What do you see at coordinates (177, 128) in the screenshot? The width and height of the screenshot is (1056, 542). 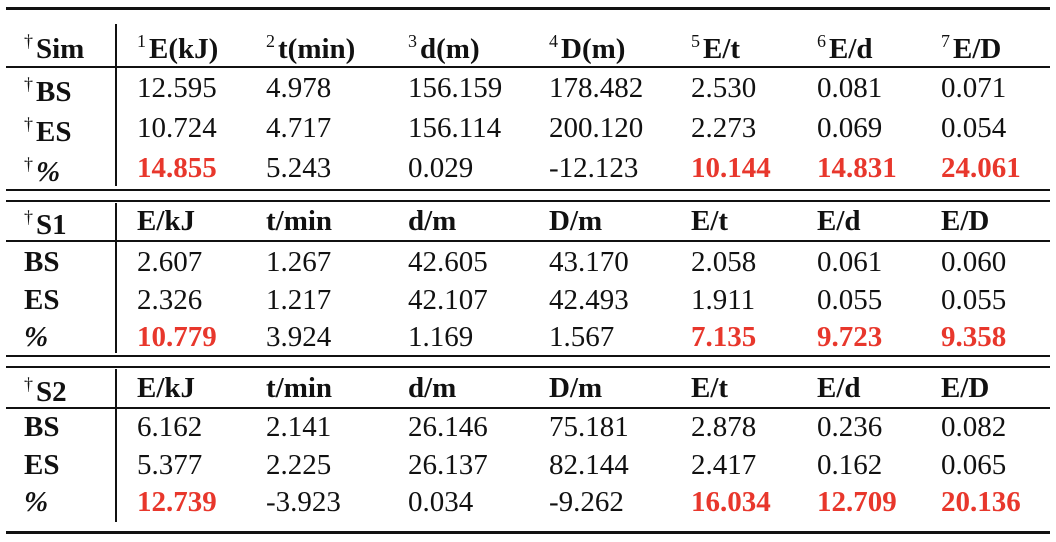 I see `value-cell: 10.724` at bounding box center [177, 128].